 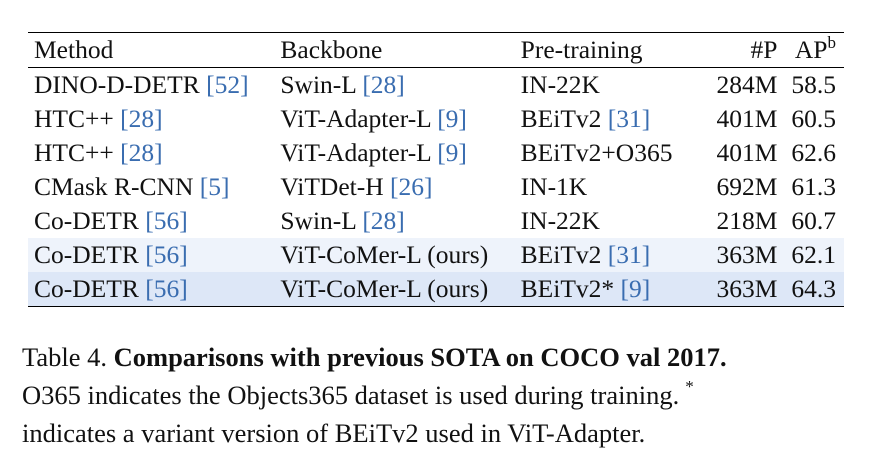 I want to click on pretraining-name: BEiTv2*, so click(x=570, y=288).